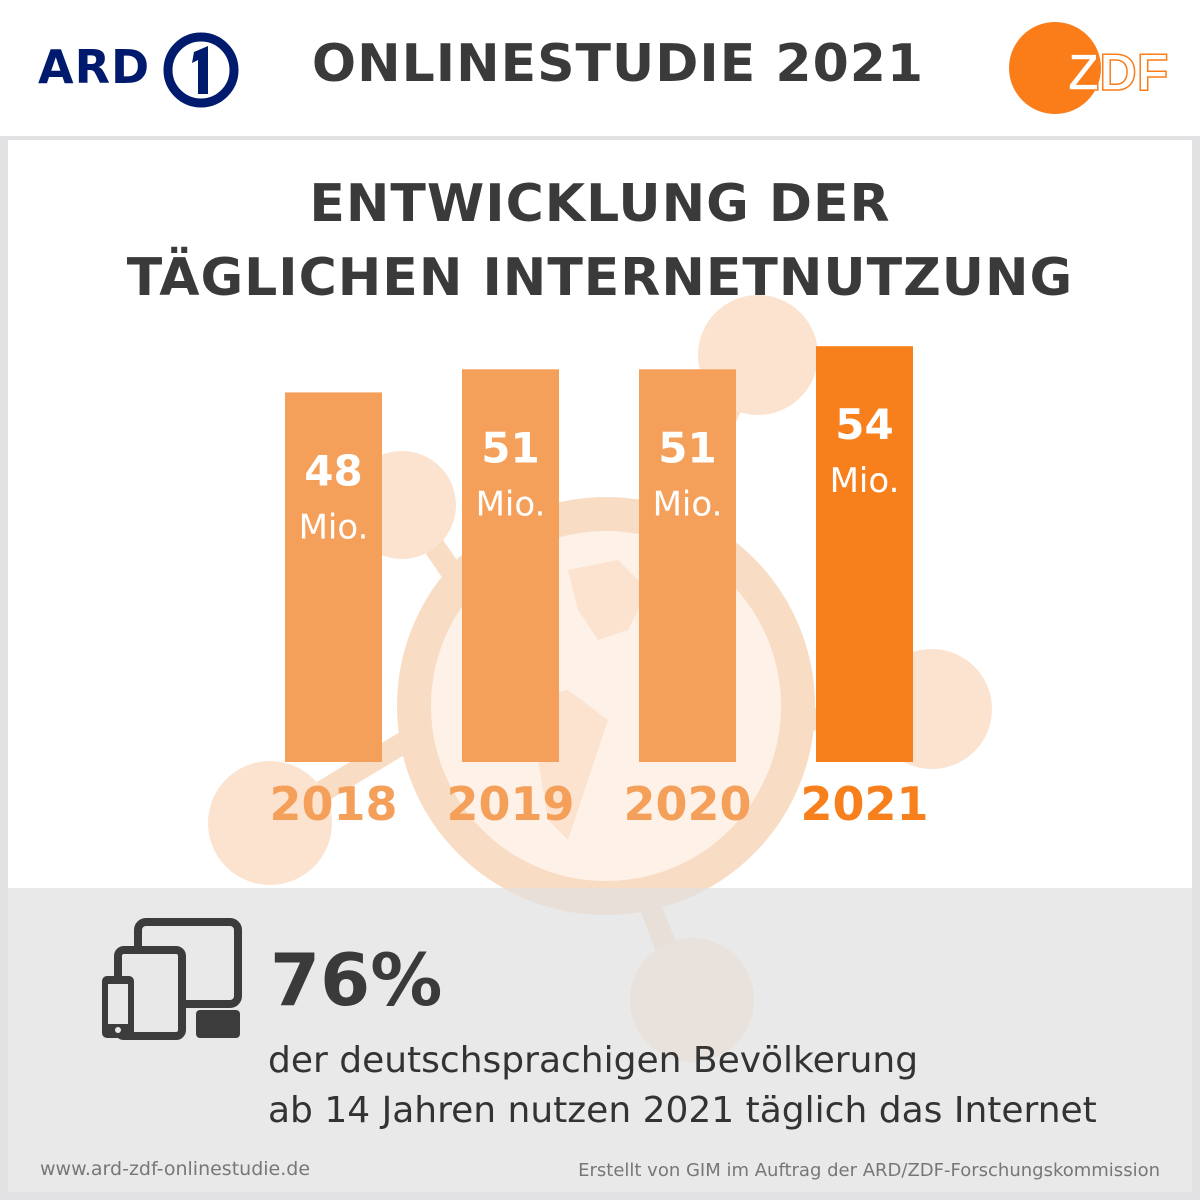 The width and height of the screenshot is (1200, 1200). I want to click on x-tick-label-2019: 2019, so click(510, 804).